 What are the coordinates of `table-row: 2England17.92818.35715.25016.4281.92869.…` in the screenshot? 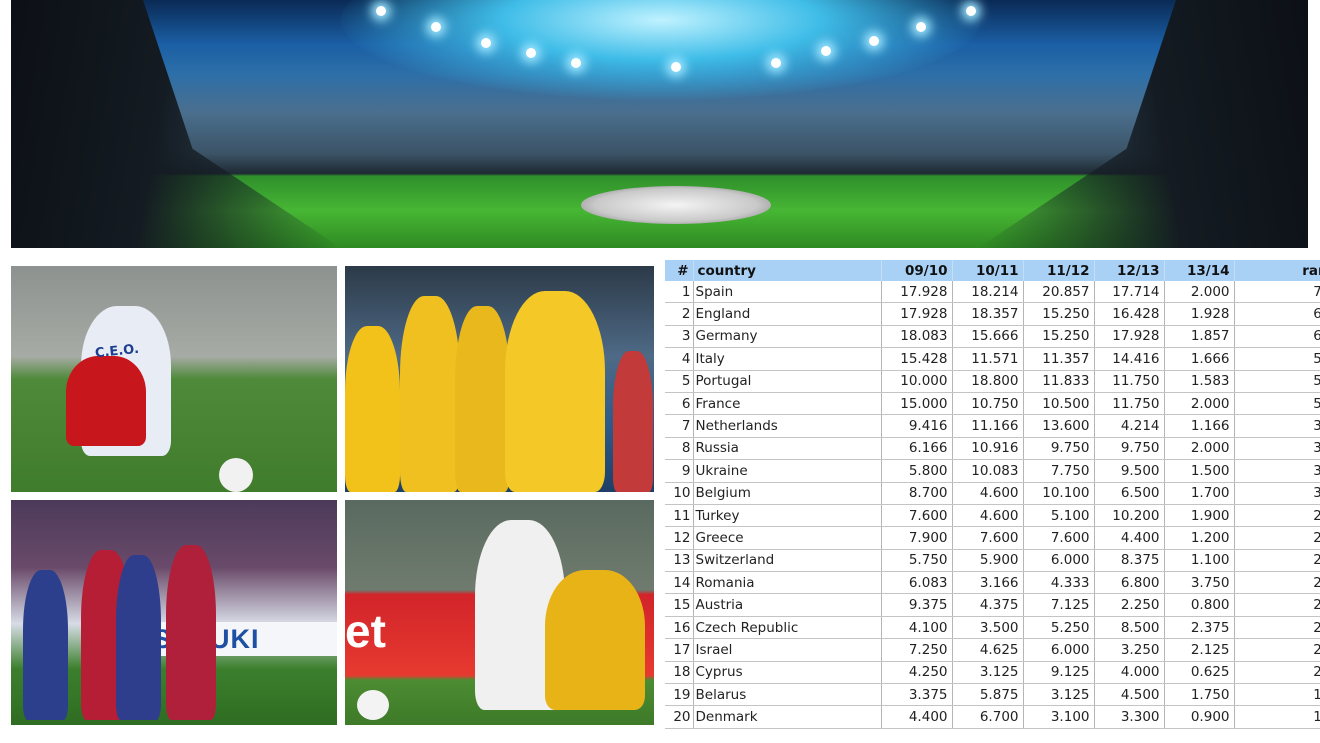 It's located at (992, 314).